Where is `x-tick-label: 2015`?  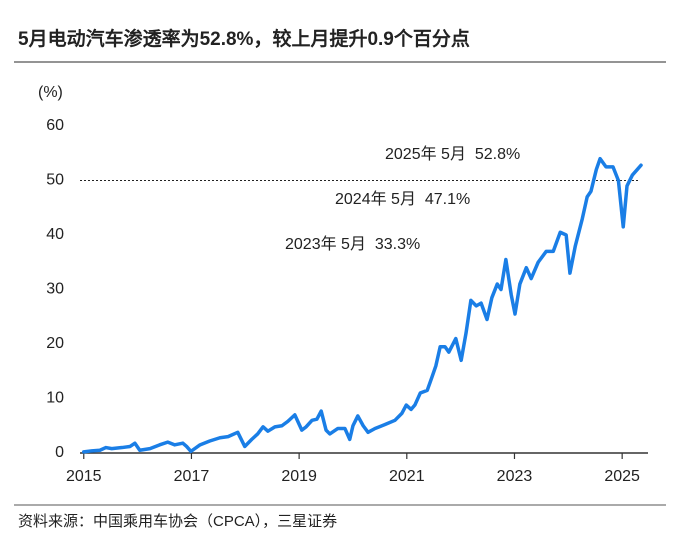
x-tick-label: 2015 is located at coordinates (84, 476).